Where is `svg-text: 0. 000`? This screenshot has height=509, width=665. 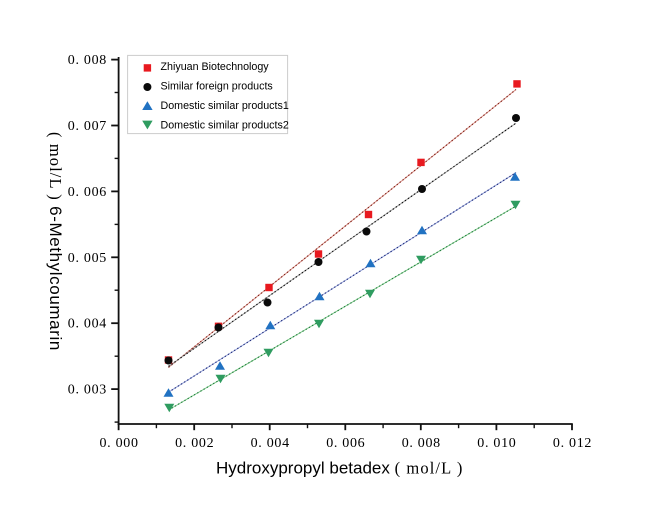
svg-text: 0. 000 is located at coordinates (118, 443).